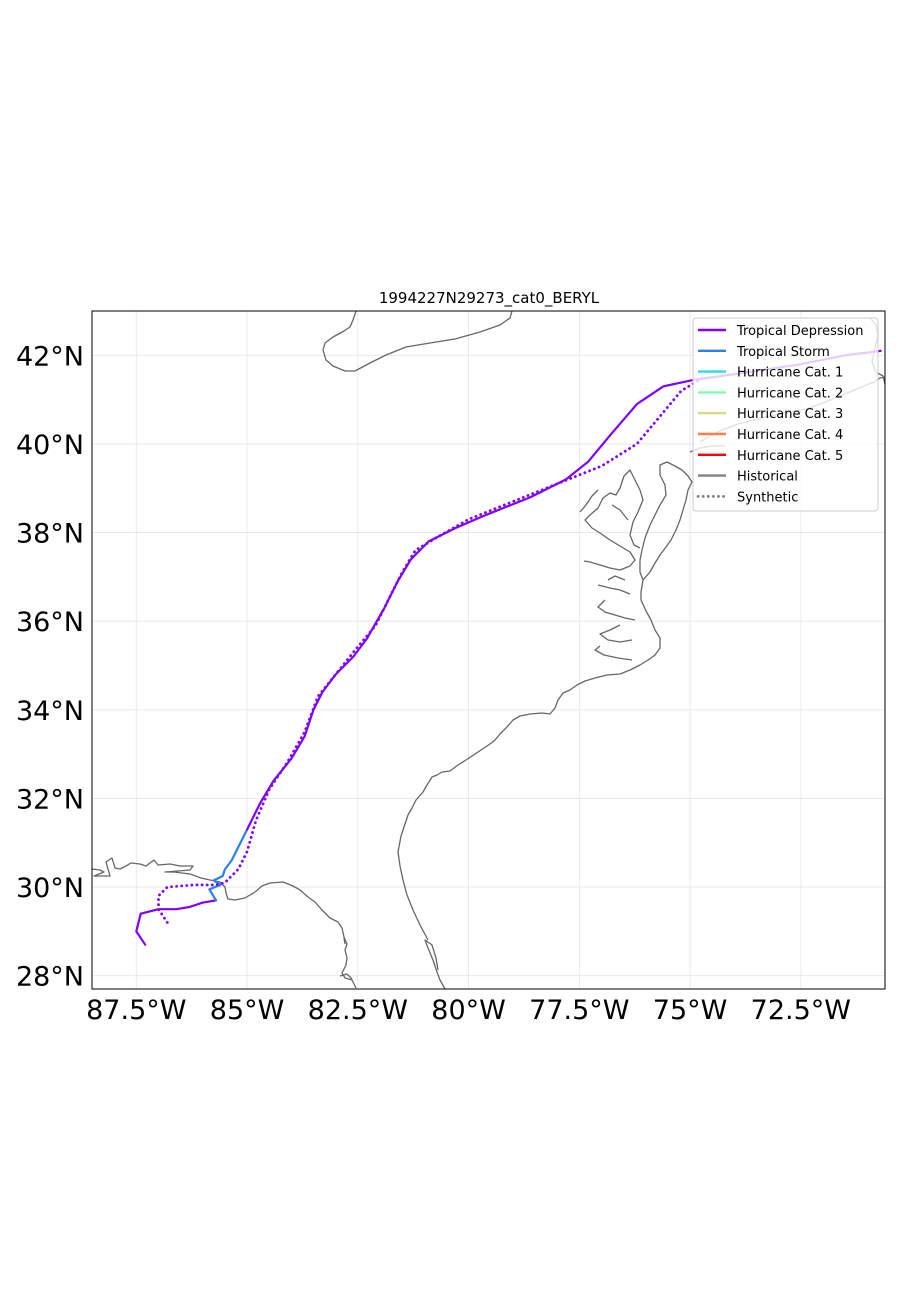 The image size is (900, 1300). Describe the element at coordinates (783, 352) in the screenshot. I see `legend-label: Tropical Storm` at that location.